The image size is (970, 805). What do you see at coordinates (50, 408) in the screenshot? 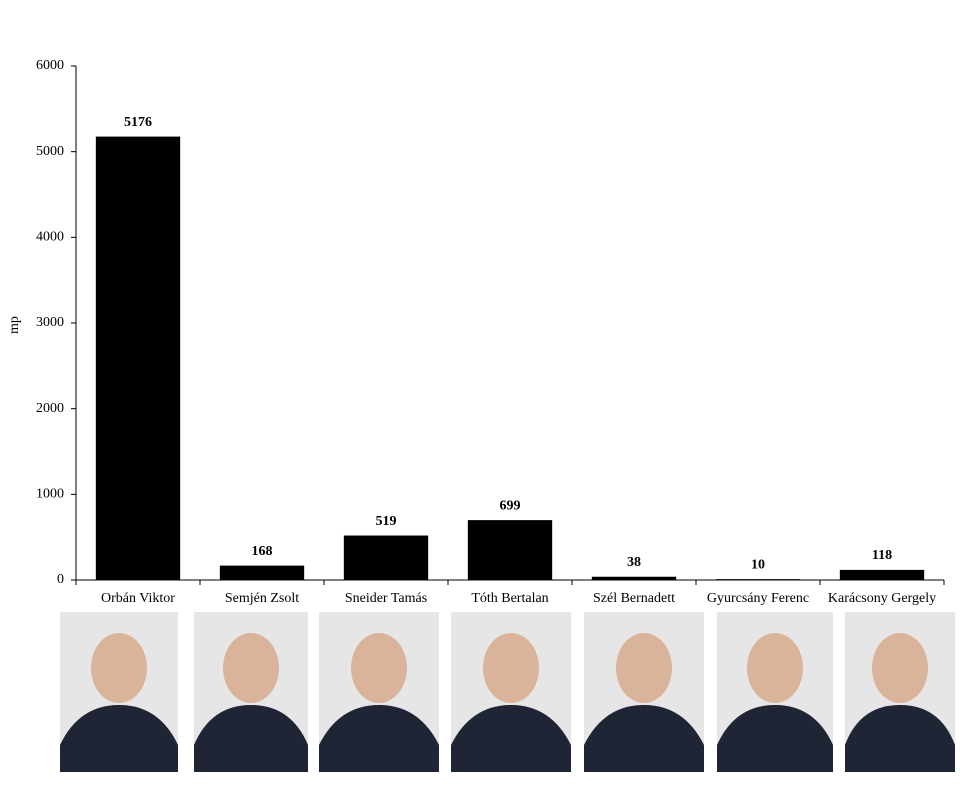
I see `y-tick-label: 2000` at bounding box center [50, 408].